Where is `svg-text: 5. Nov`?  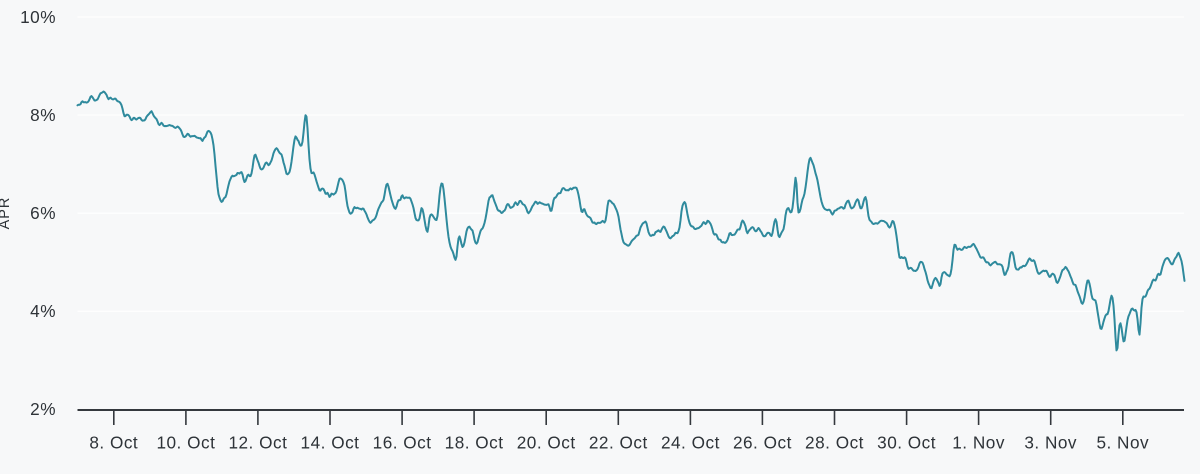
svg-text: 5. Nov is located at coordinates (1122, 442).